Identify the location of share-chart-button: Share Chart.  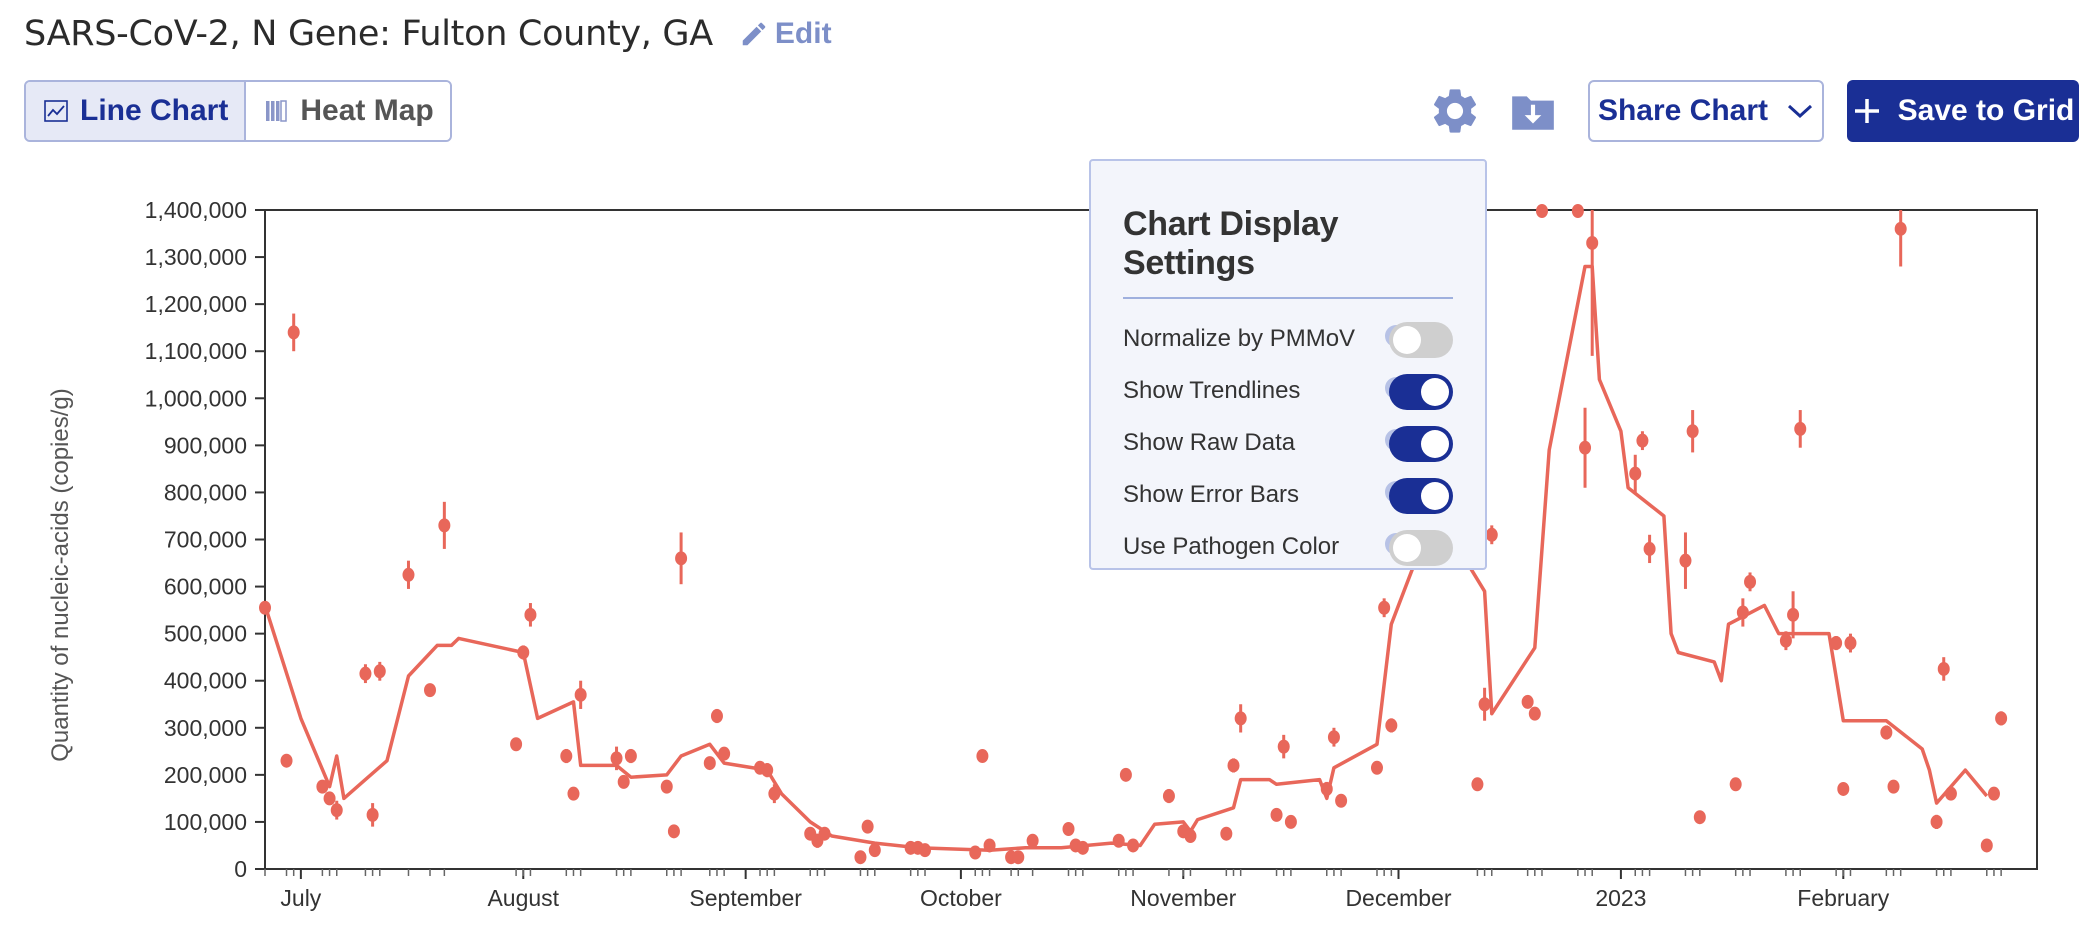
(1706, 111).